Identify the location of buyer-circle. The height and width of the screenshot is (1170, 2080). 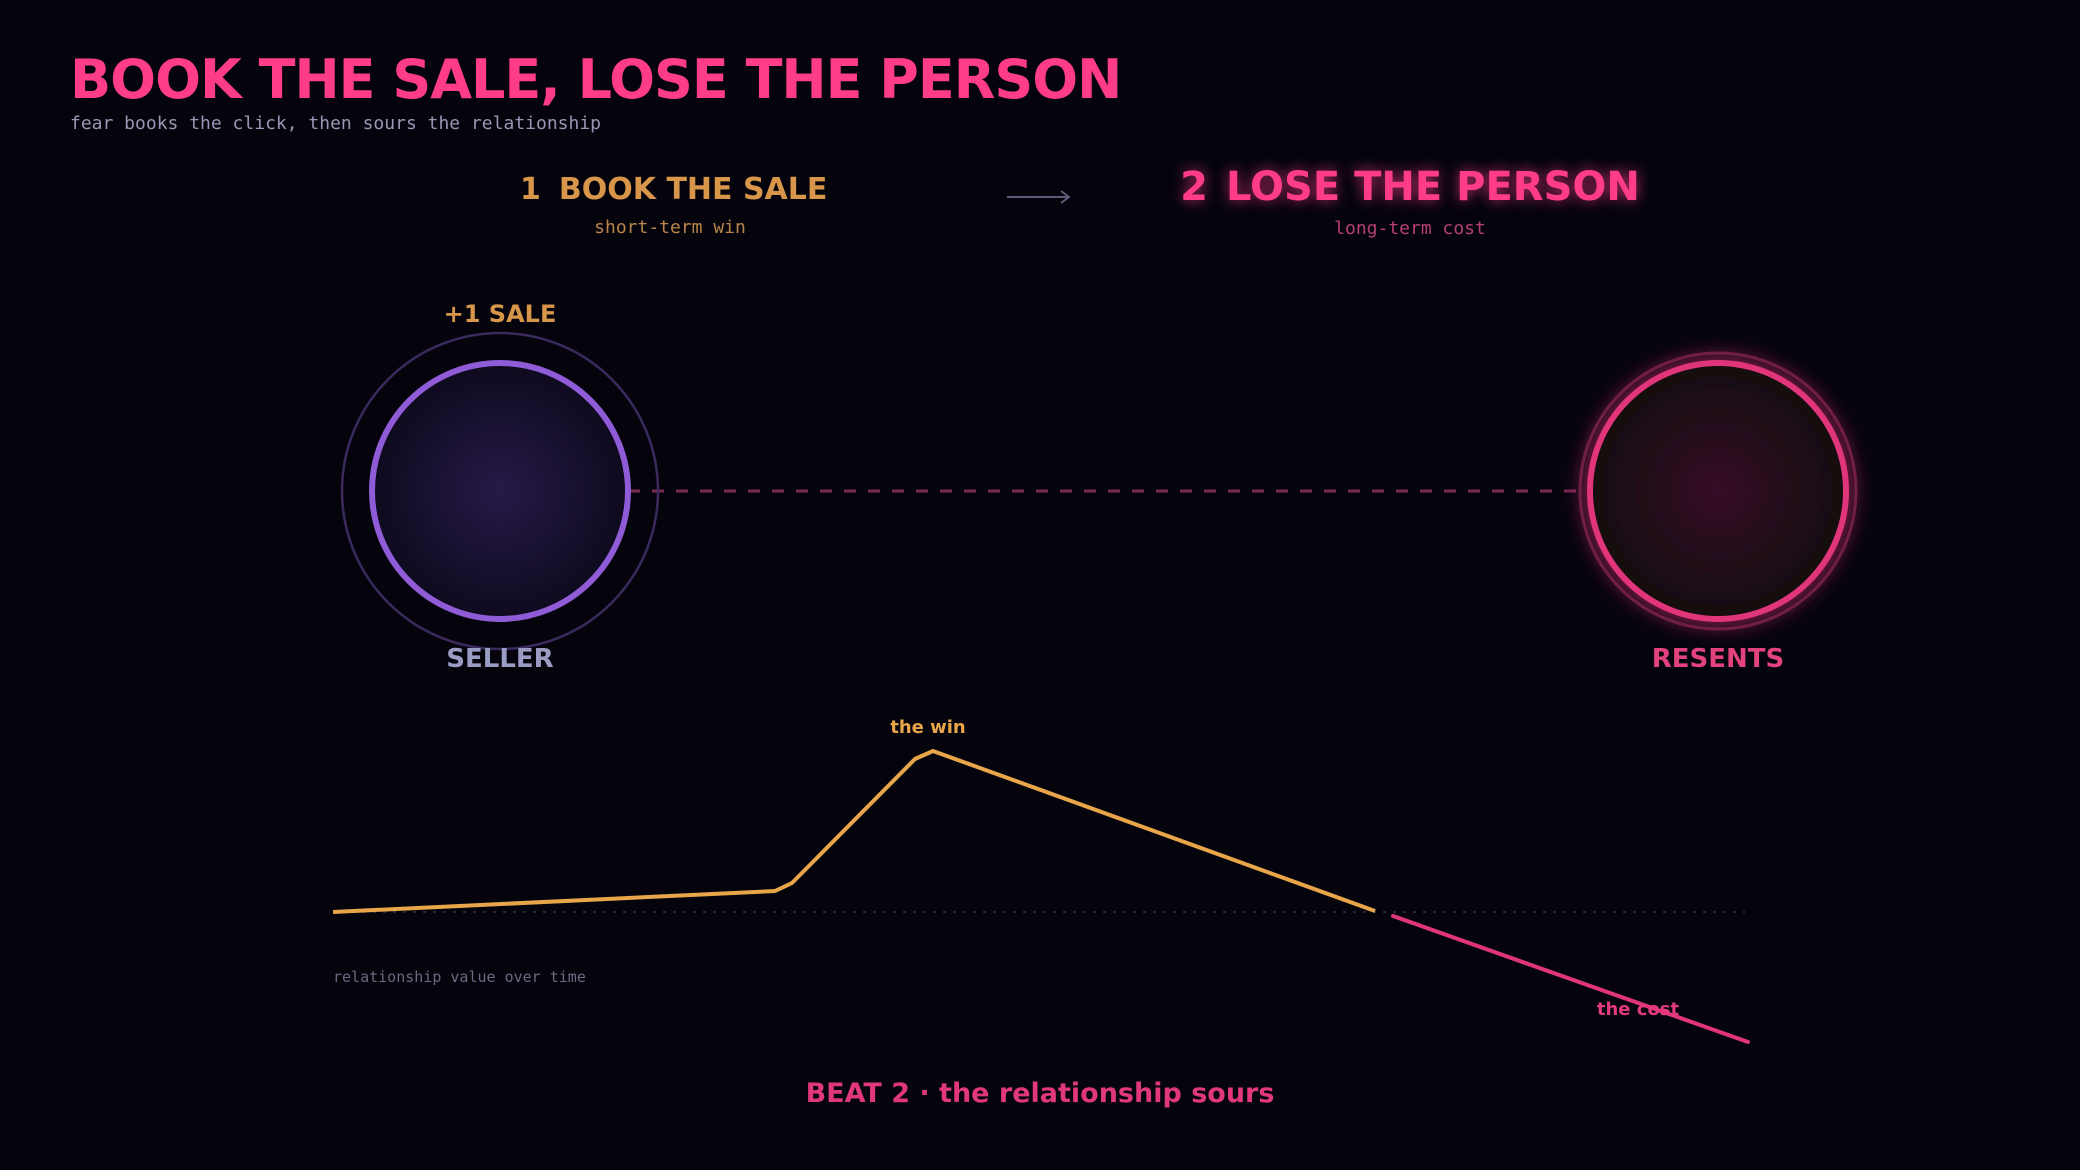
(1718, 491).